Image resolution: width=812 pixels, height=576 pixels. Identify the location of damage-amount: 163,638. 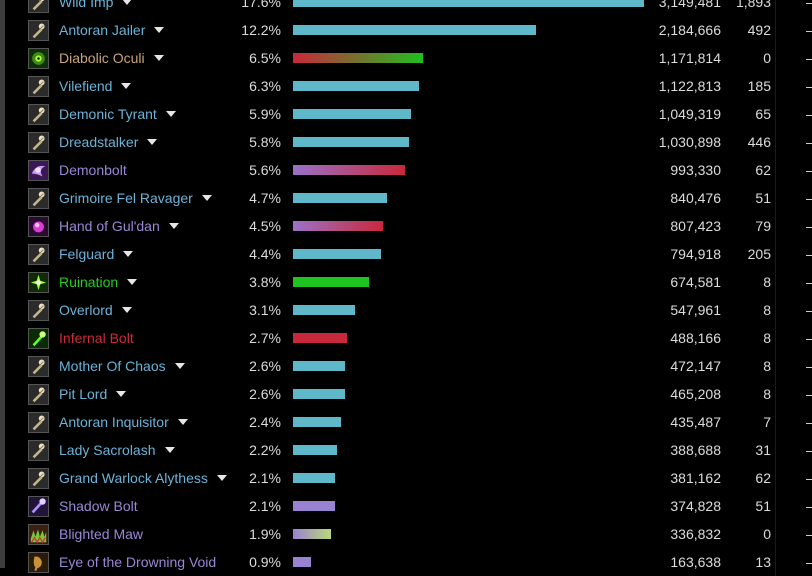
(695, 562).